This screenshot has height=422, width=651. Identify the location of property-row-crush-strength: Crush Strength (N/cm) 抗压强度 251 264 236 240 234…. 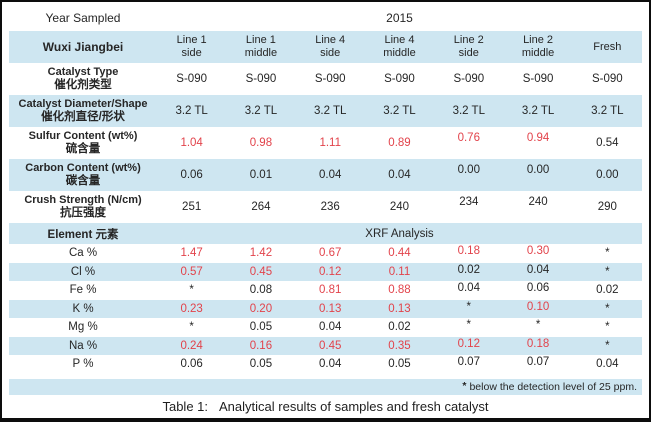
(325, 207).